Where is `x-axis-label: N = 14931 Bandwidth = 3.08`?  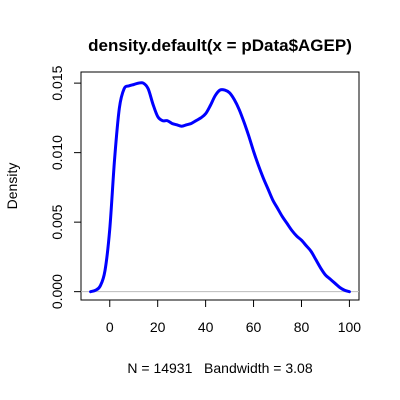
x-axis-label: N = 14931 Bandwidth = 3.08 is located at coordinates (219, 368).